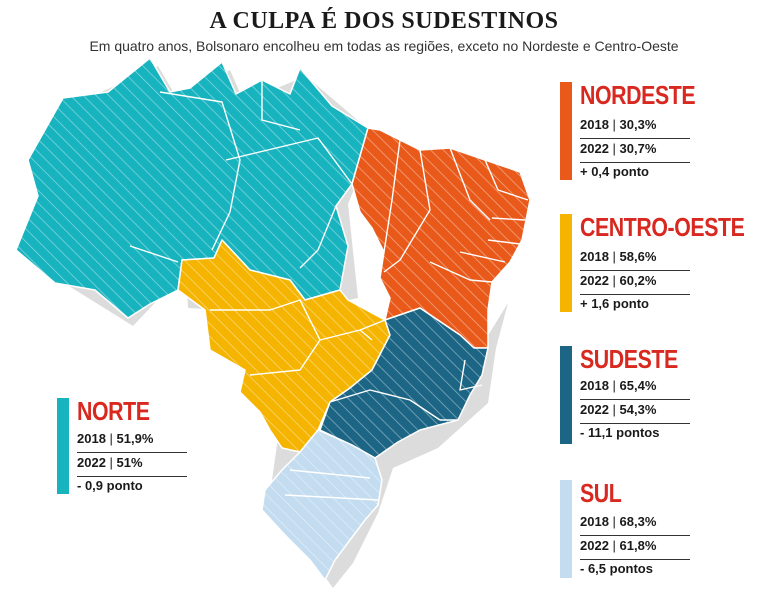 The width and height of the screenshot is (768, 606). I want to click on legend-sudeste-2022: 2022 | 54,3%, so click(618, 409).